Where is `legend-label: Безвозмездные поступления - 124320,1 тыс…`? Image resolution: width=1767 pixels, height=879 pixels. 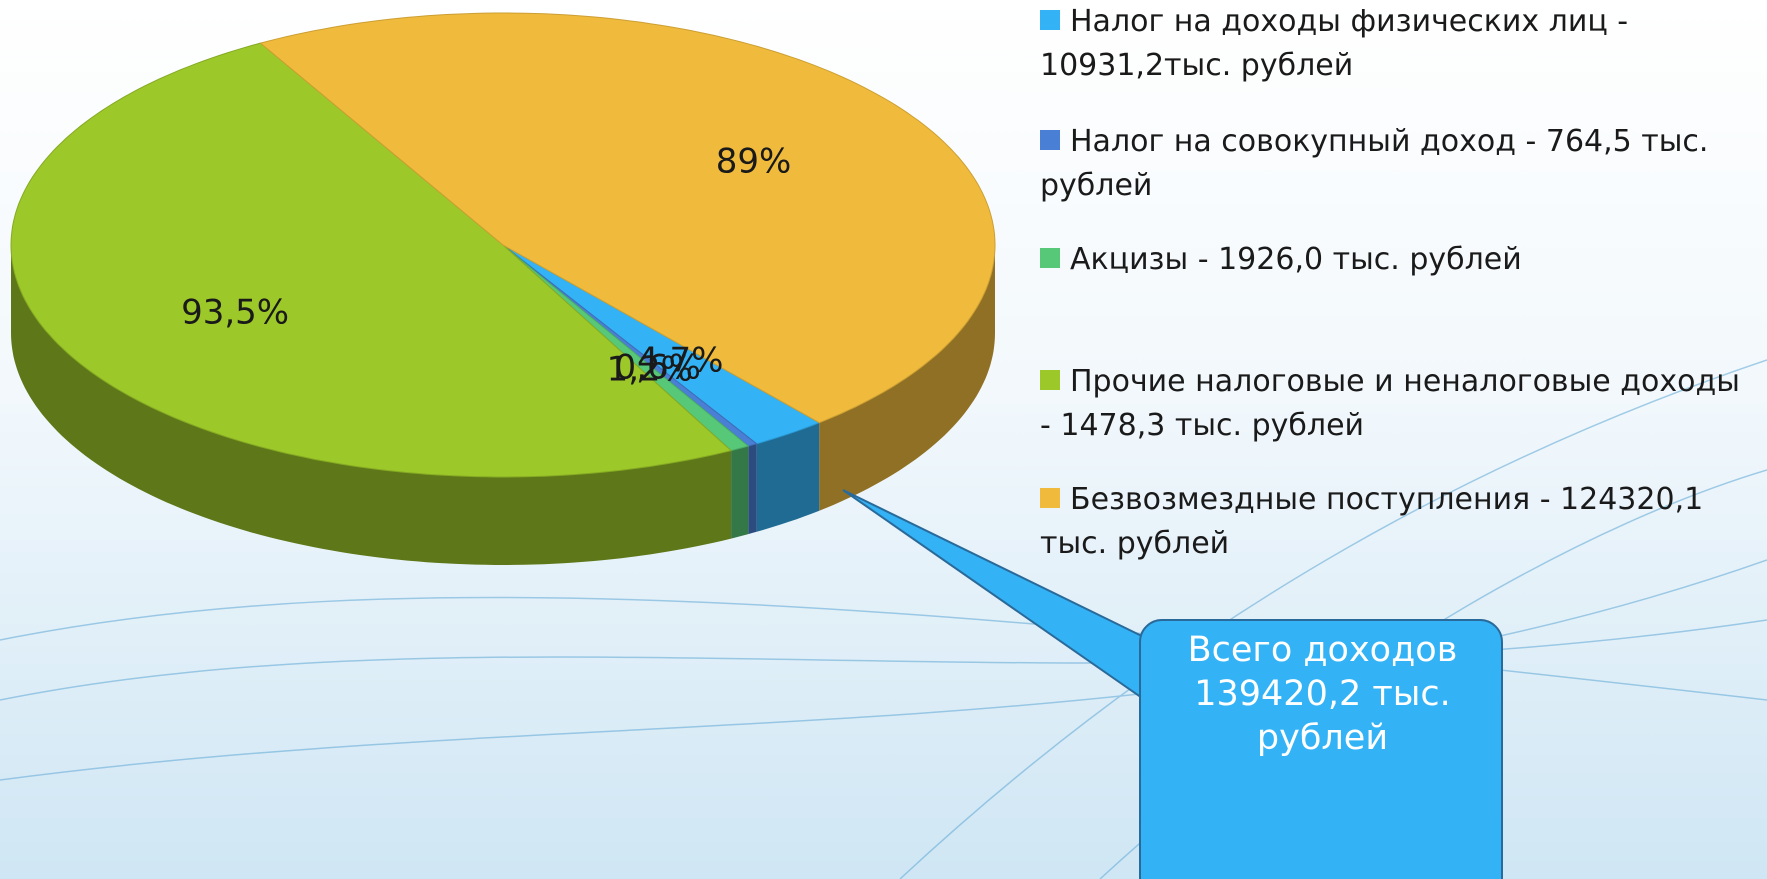 legend-label: Безвозмездные поступления - 124320,1 тыс… is located at coordinates (1372, 521).